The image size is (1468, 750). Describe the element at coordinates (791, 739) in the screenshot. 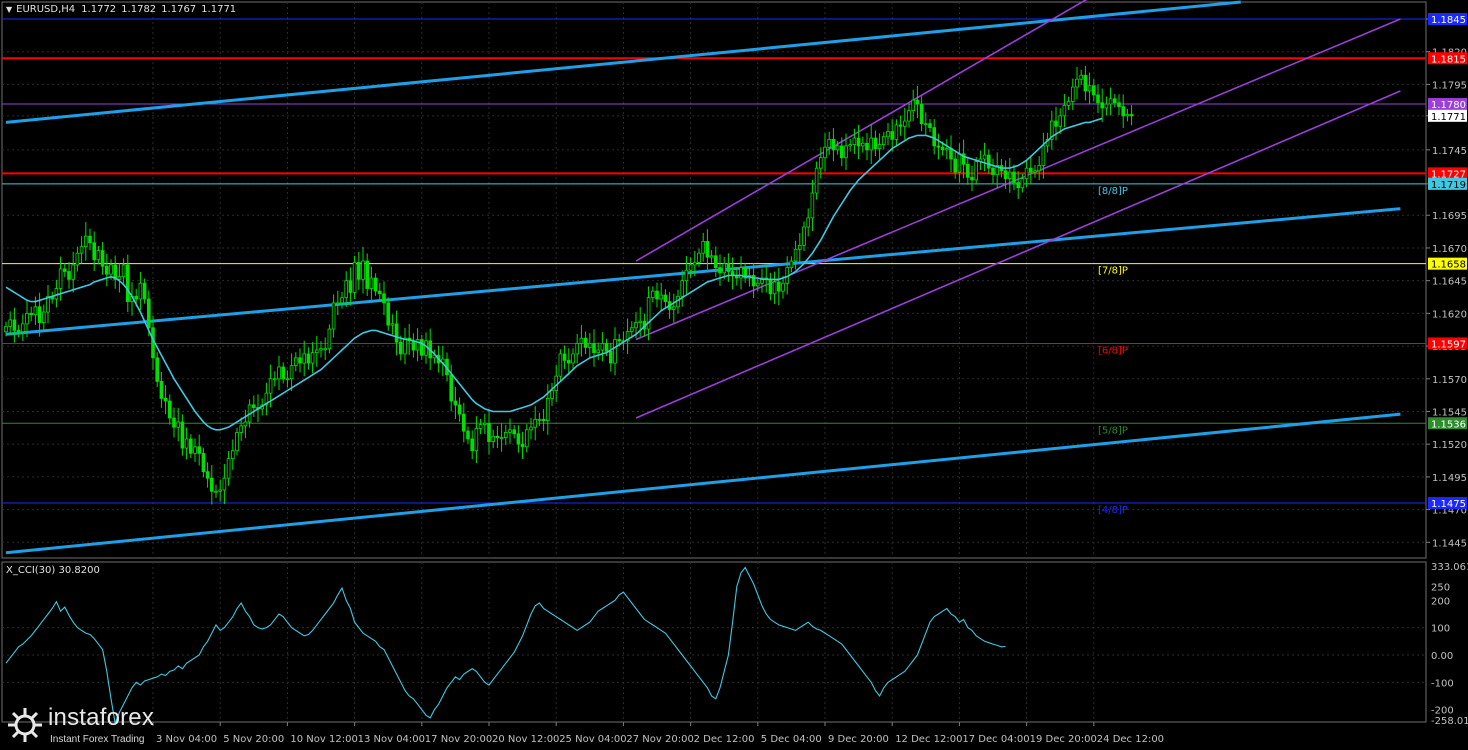

I see `time-tick-label: 5 Dec 04:00` at that location.